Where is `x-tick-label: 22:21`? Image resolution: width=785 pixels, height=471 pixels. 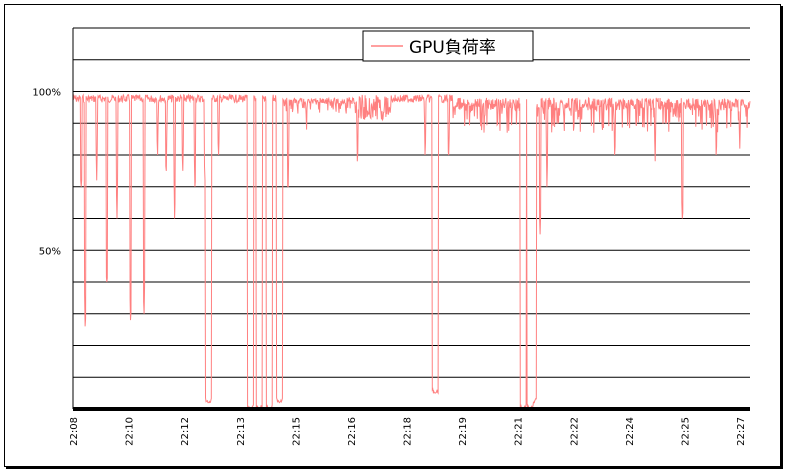 x-tick-label: 22:21 is located at coordinates (519, 431).